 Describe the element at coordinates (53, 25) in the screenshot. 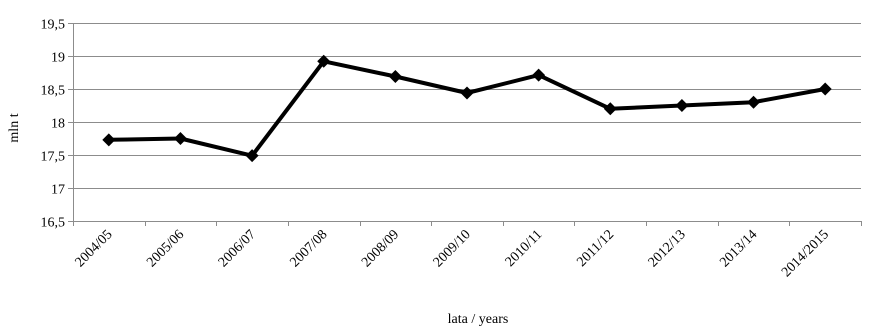

I see `y-tick-label: 19,5` at that location.